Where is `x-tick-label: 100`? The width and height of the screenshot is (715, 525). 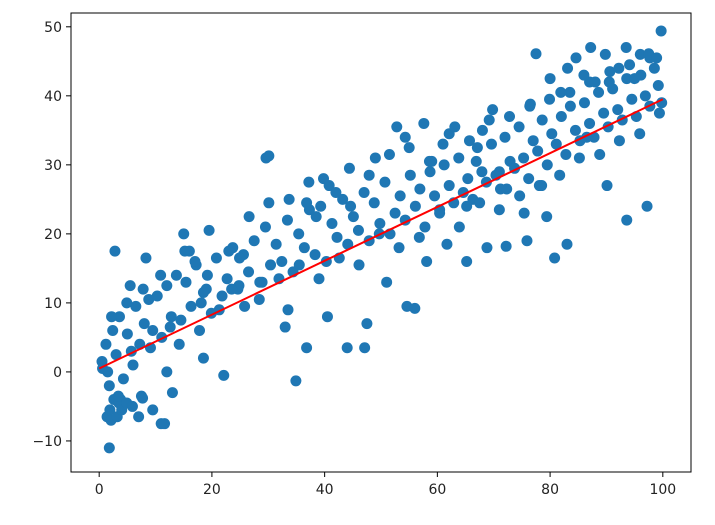 x-tick-label: 100 is located at coordinates (662, 490).